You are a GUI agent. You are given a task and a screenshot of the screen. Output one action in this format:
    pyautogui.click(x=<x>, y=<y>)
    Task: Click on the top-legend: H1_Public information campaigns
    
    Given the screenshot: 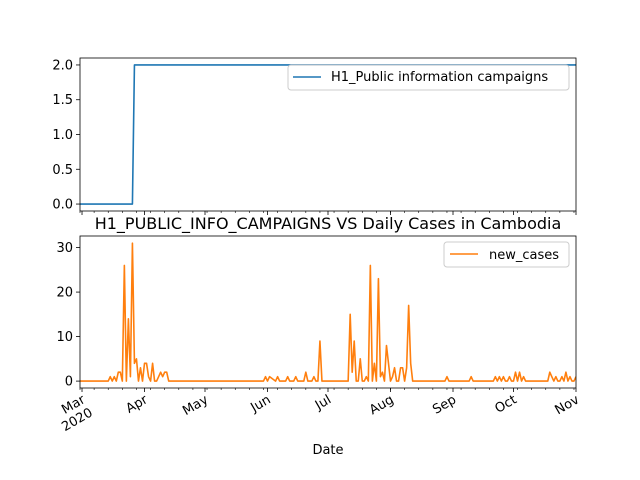 What is the action you would take?
    pyautogui.click(x=428, y=77)
    